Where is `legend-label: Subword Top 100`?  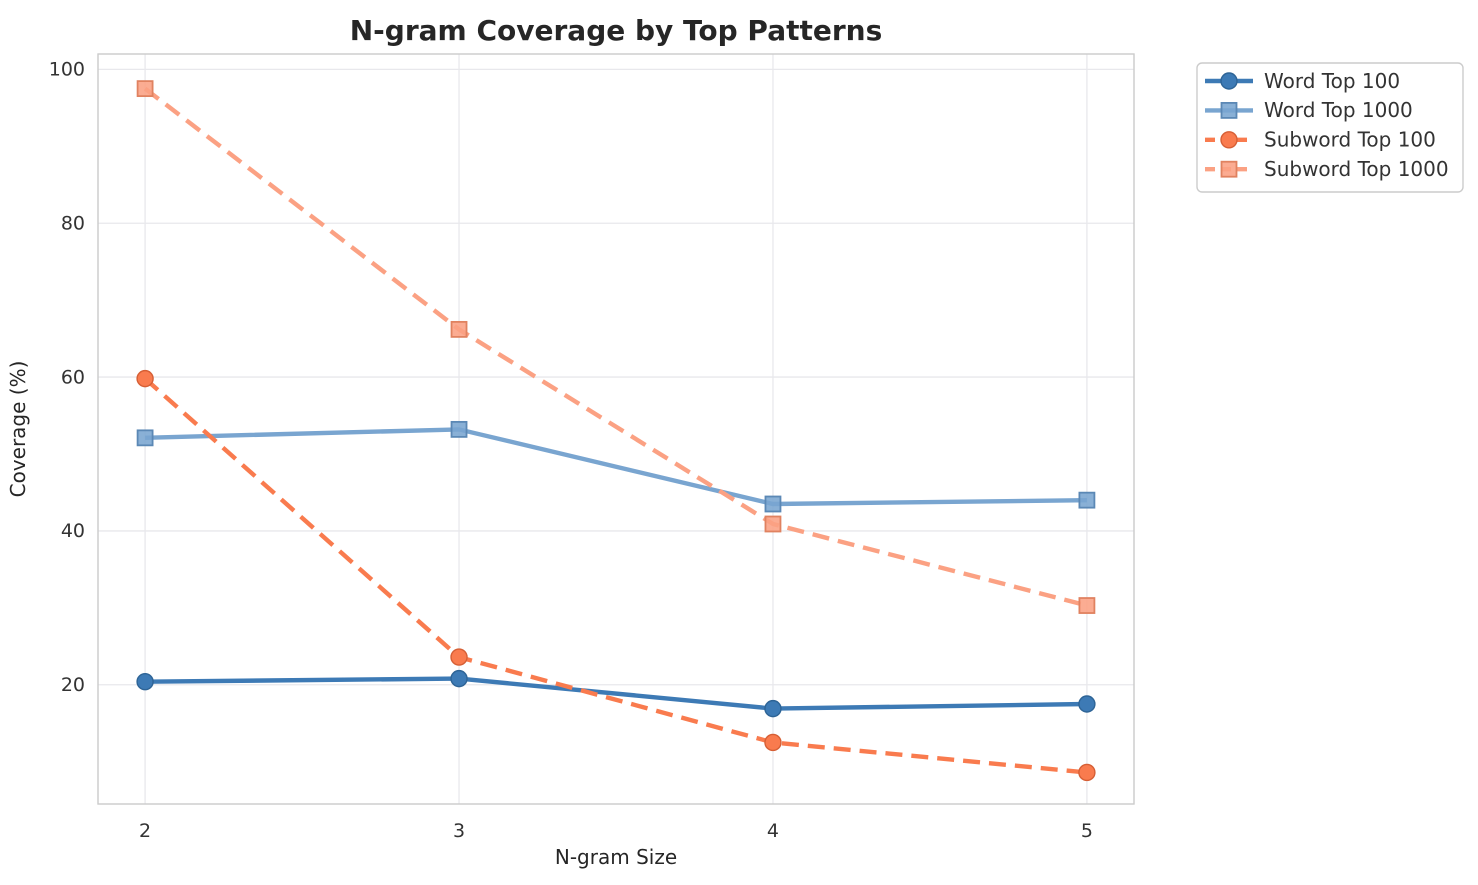 legend-label: Subword Top 100 is located at coordinates (1350, 140).